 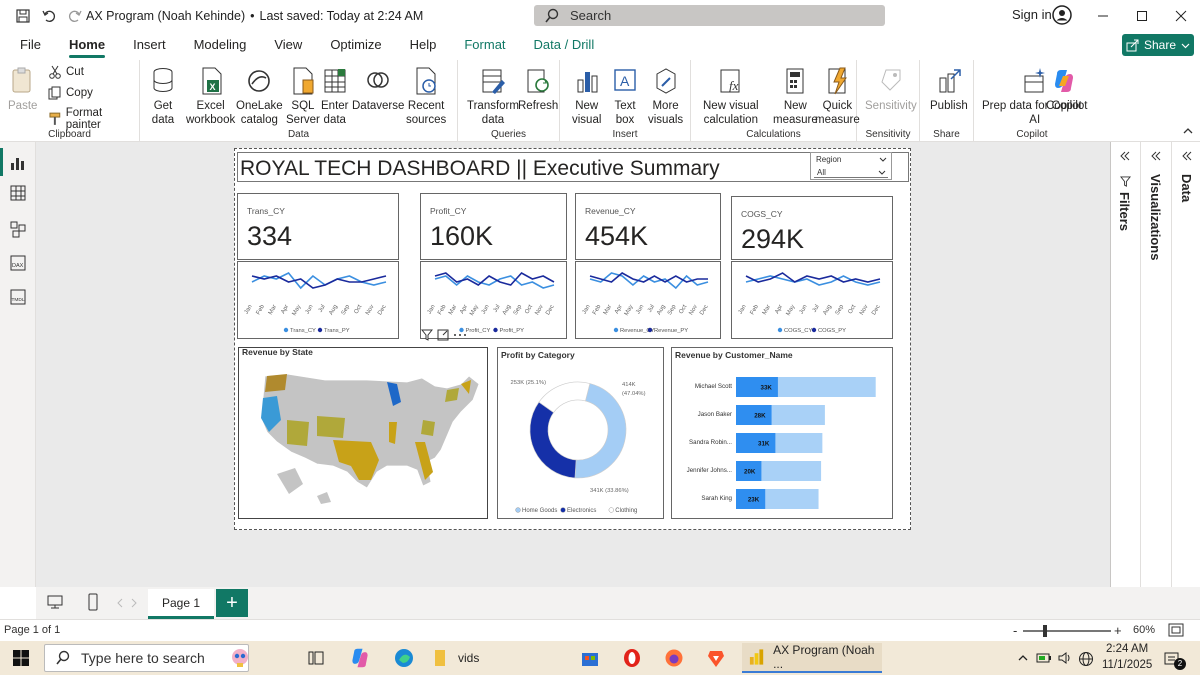 I want to click on kpi-card-trans: Trans_CY 334, so click(x=318, y=226).